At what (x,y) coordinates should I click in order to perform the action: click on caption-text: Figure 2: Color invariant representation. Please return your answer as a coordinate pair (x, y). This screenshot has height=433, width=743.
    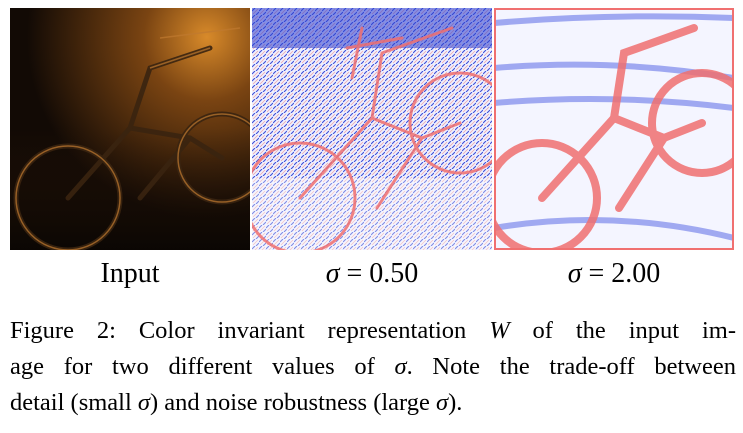
    Looking at the image, I should click on (250, 330).